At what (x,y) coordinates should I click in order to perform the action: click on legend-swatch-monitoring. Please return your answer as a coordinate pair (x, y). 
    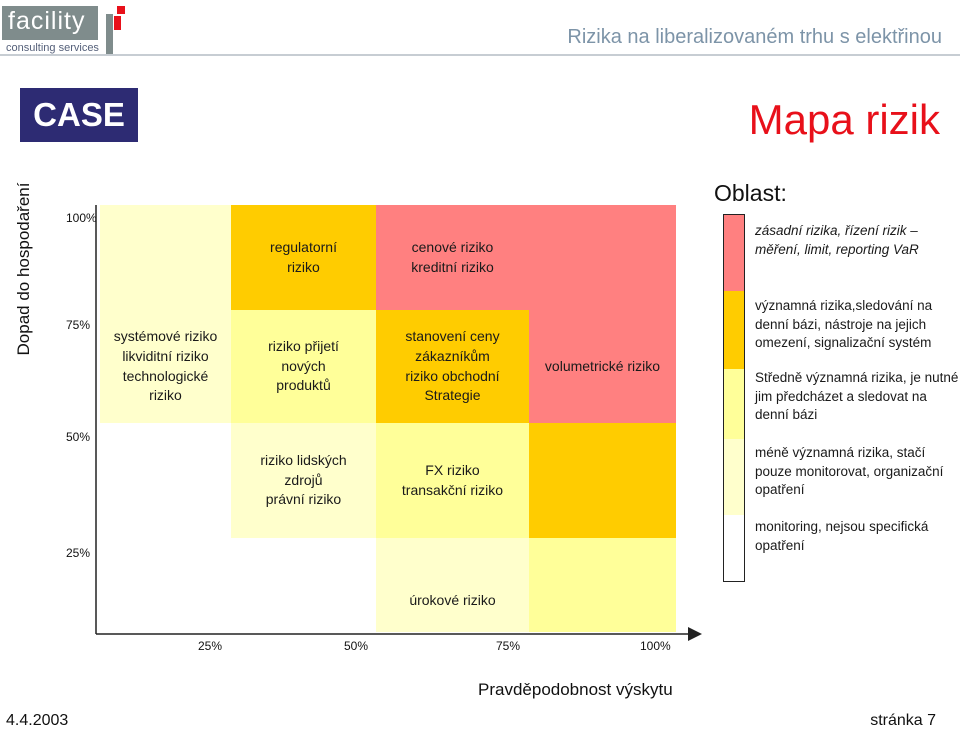
    Looking at the image, I should click on (734, 547).